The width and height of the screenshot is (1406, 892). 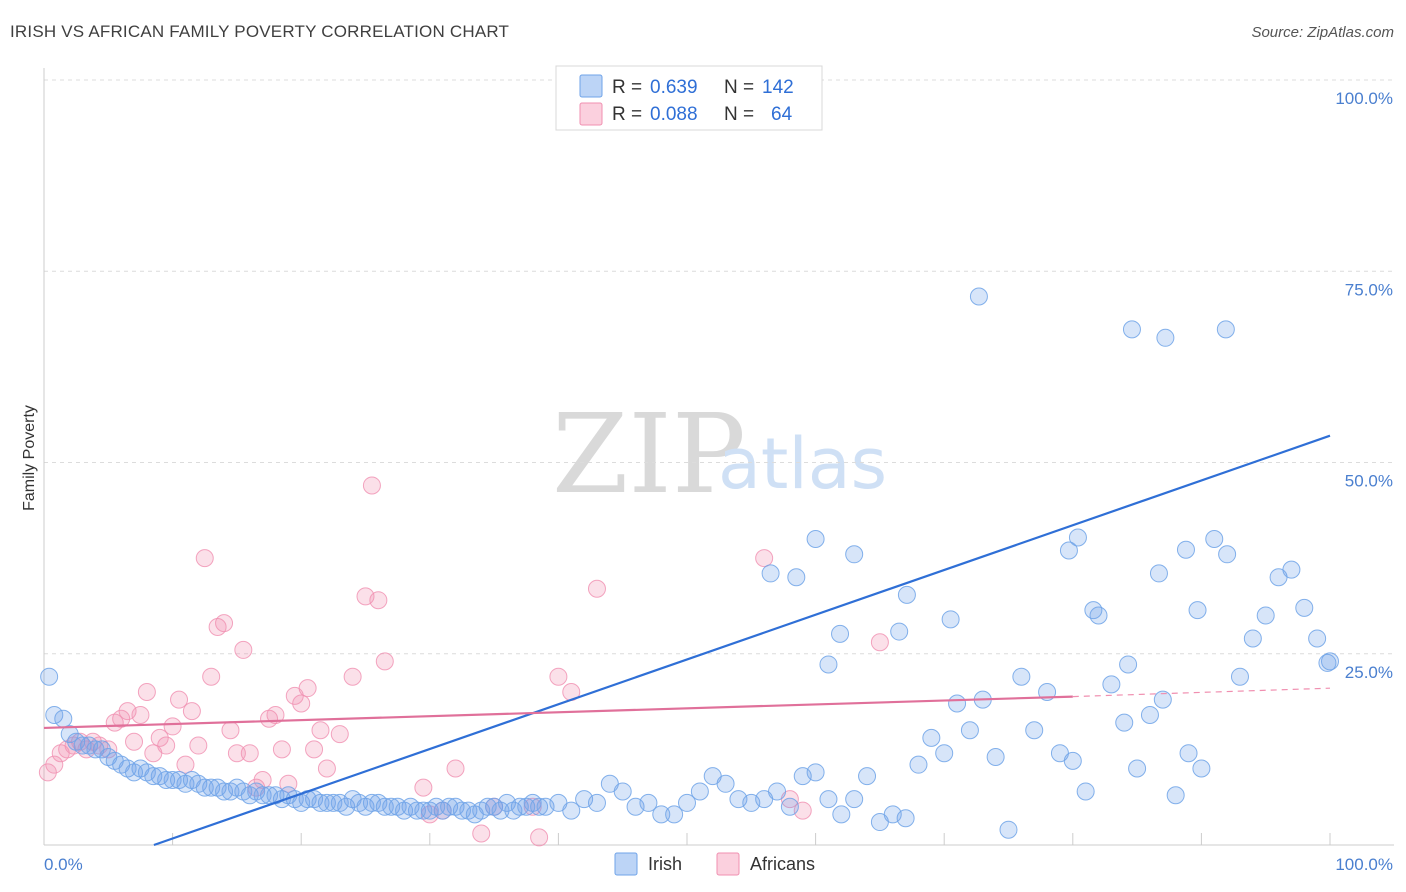 I want to click on bottom-legend-africans: Africans, so click(x=782, y=864).